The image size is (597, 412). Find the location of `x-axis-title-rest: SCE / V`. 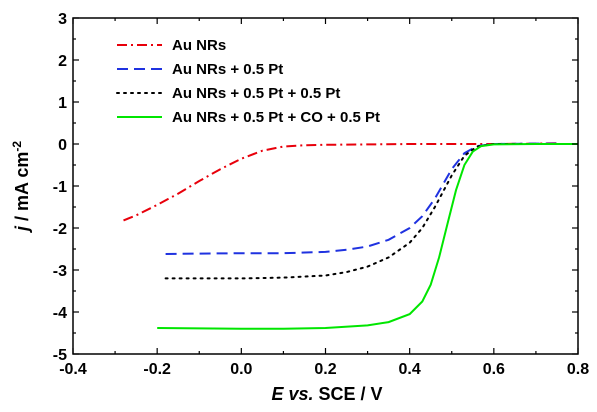

x-axis-title-rest: SCE / V is located at coordinates (348, 394).